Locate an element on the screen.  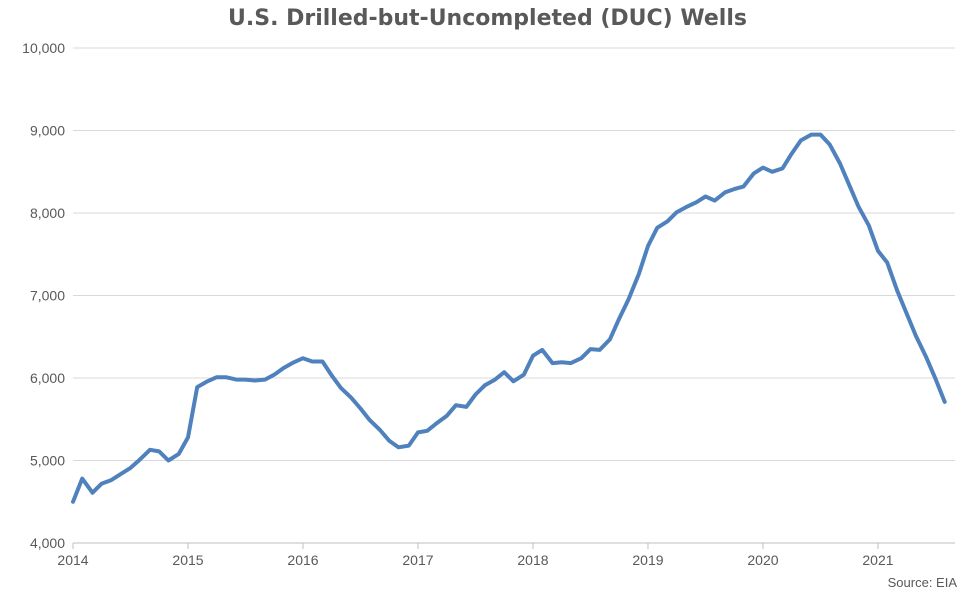
y-tick-label: 7,000 is located at coordinates (47, 296).